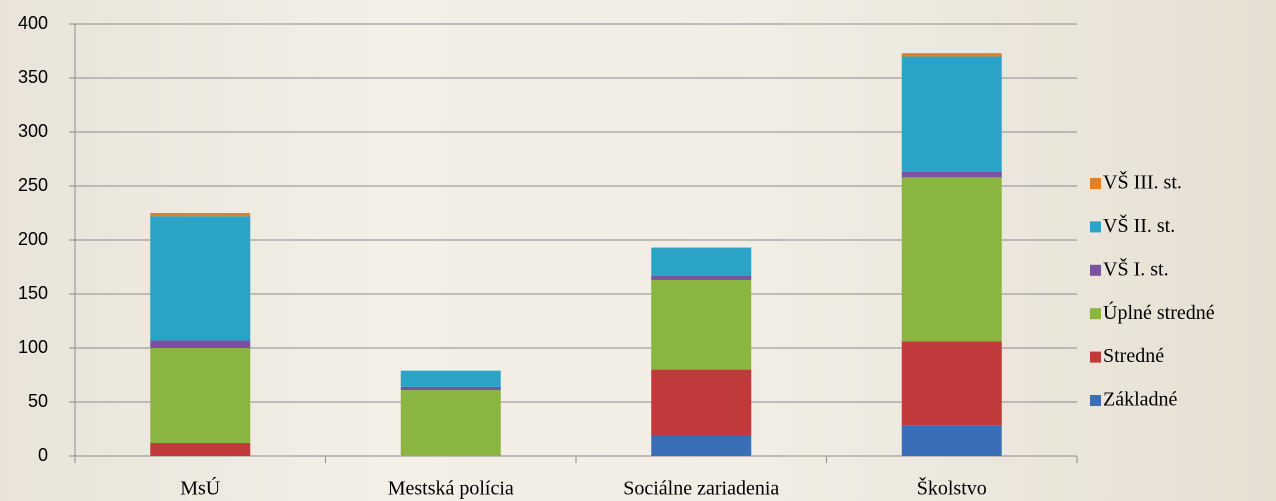 The width and height of the screenshot is (1276, 501). What do you see at coordinates (33, 239) in the screenshot?
I see `y-tick-label: 200` at bounding box center [33, 239].